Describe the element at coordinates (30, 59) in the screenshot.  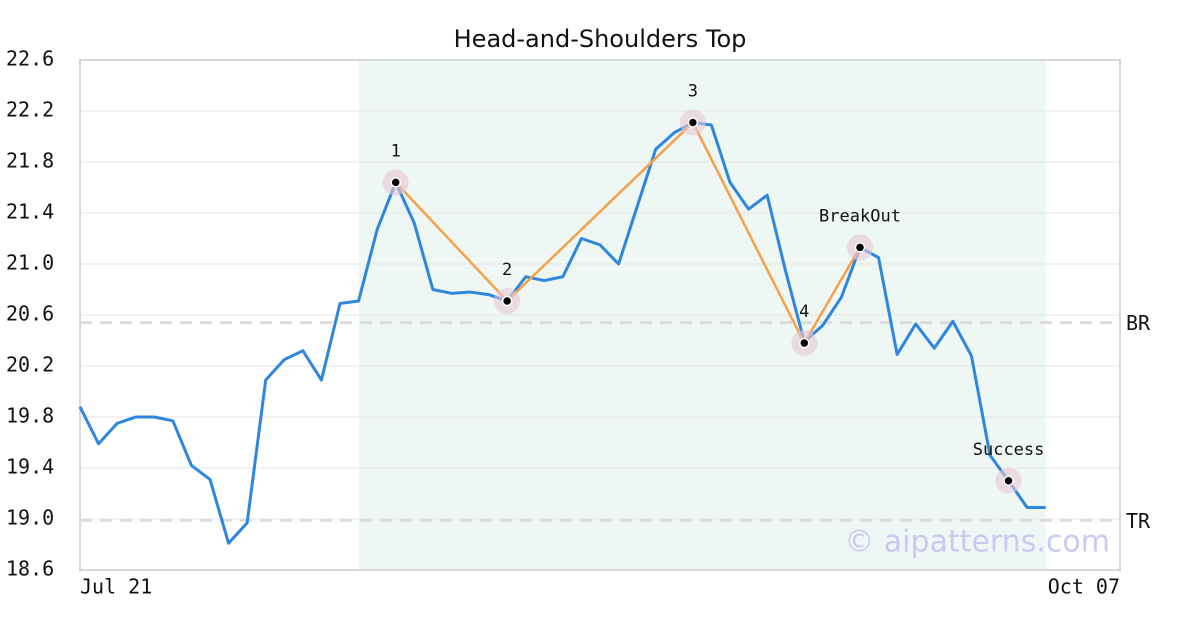
I see `y-tick-label: 22.6` at that location.